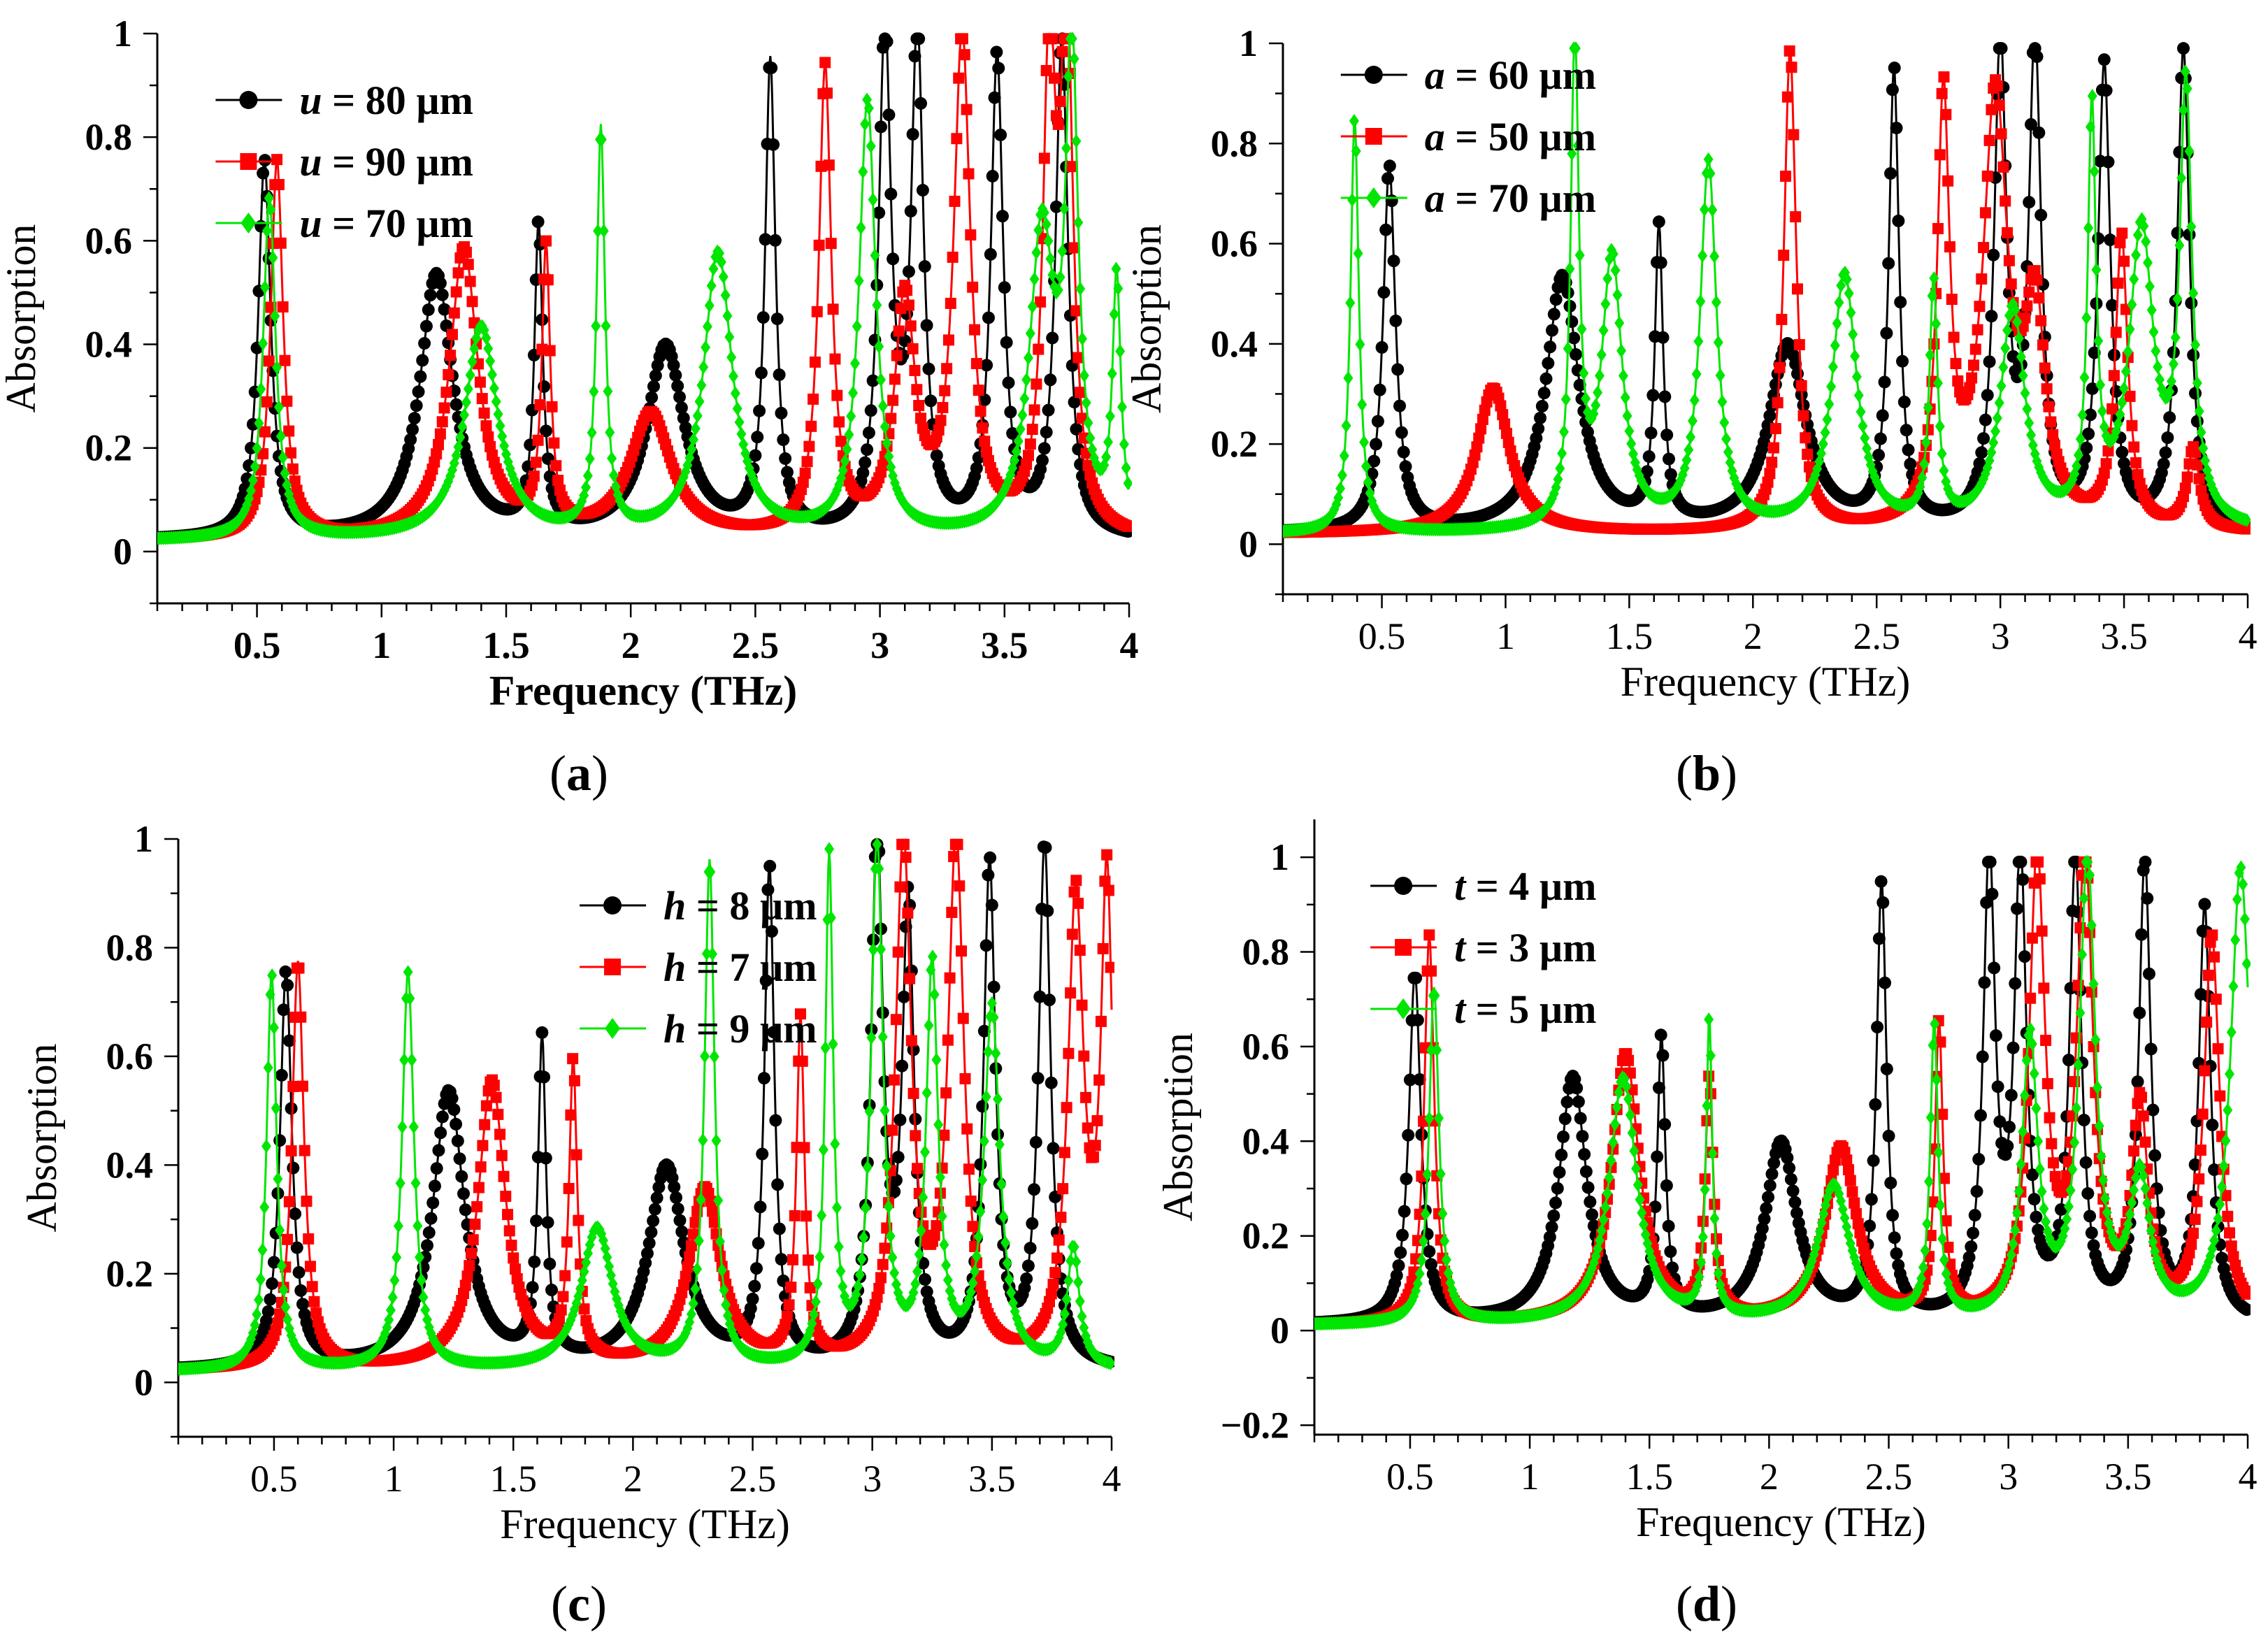 This screenshot has width=2268, height=1643. What do you see at coordinates (1769, 1477) in the screenshot?
I see `x-tick-label: 2` at bounding box center [1769, 1477].